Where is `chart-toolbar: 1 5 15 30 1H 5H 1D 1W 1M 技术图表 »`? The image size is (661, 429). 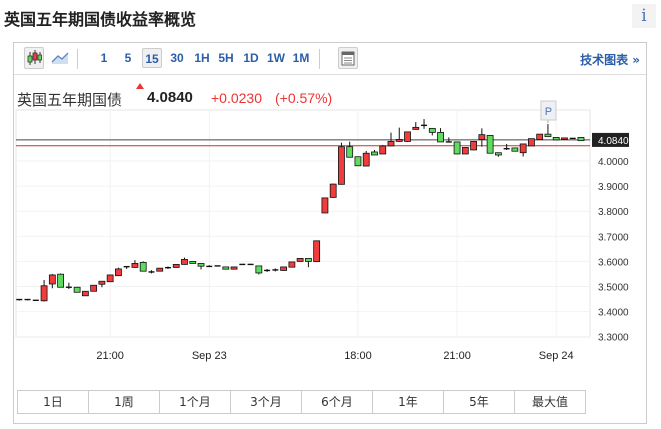
chart-toolbar: 1 5 15 30 1H 5H 1D 1W 1M 技术图表 » is located at coordinates (330, 59).